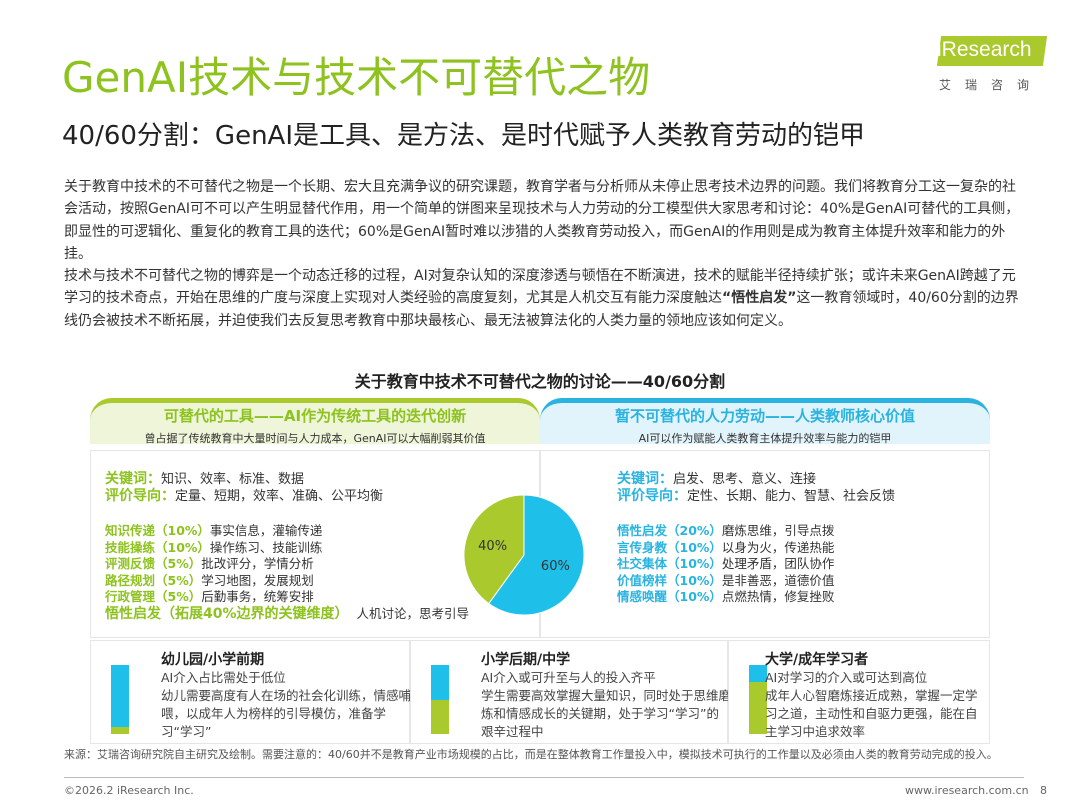 This screenshot has width=1080, height=810. Describe the element at coordinates (157, 530) in the screenshot. I see `item-label: 知识传递（10%）` at that location.